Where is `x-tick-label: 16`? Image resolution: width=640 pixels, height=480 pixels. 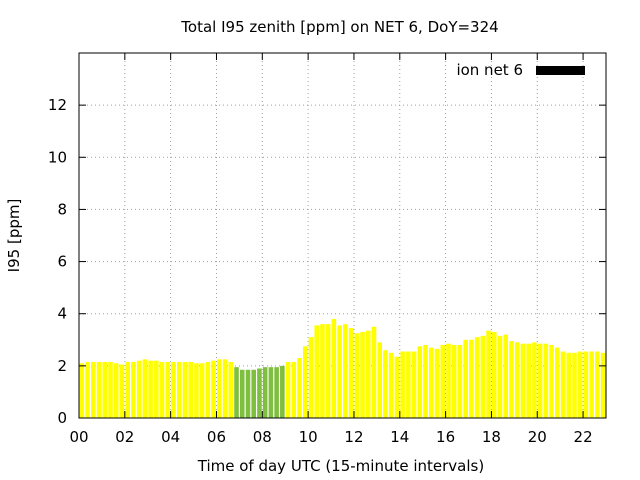 x-tick-label: 16 is located at coordinates (445, 437).